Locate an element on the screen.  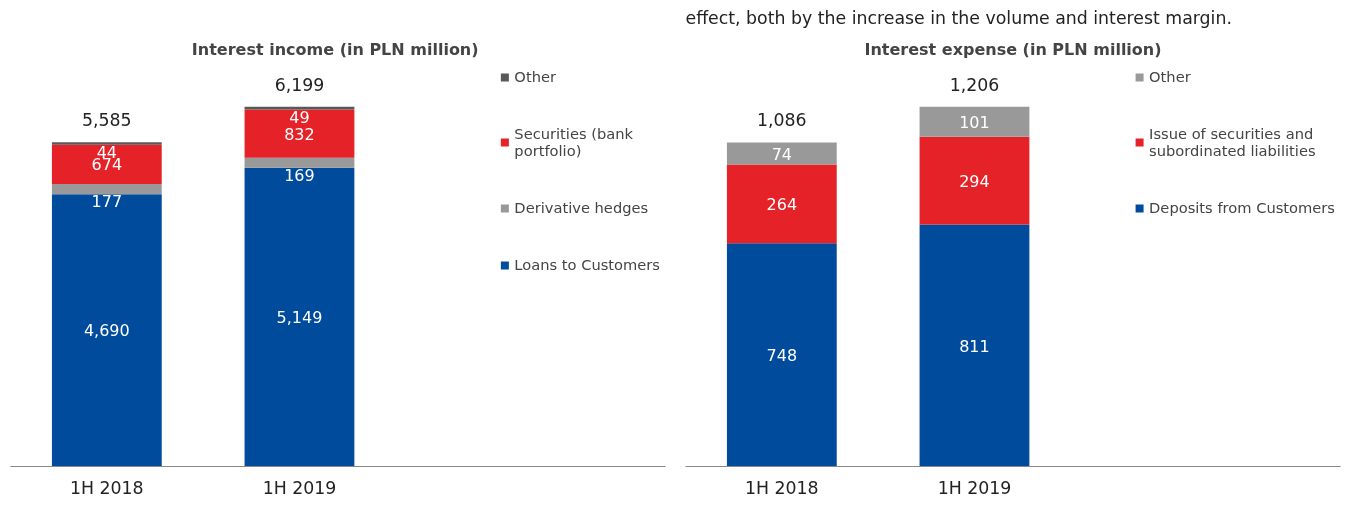
total-label: 6,199 is located at coordinates (299, 84).